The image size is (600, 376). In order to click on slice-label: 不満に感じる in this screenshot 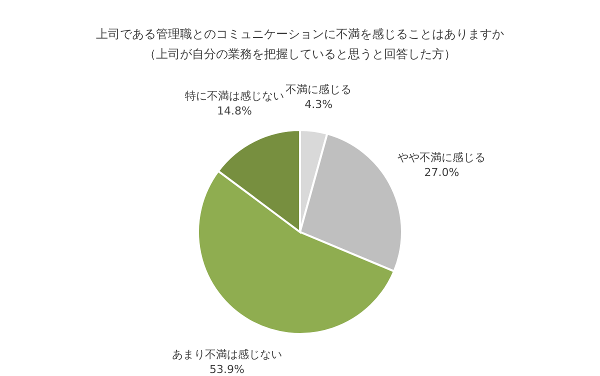, I will do `click(319, 89)`.